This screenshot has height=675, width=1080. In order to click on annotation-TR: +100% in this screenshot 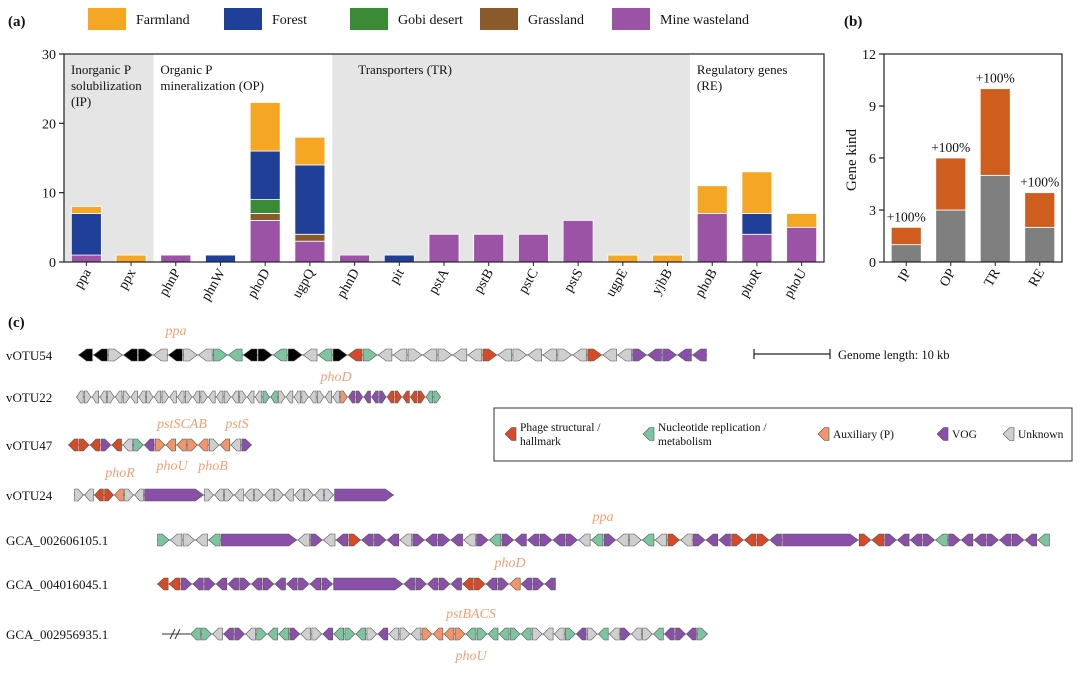, I will do `click(995, 78)`.